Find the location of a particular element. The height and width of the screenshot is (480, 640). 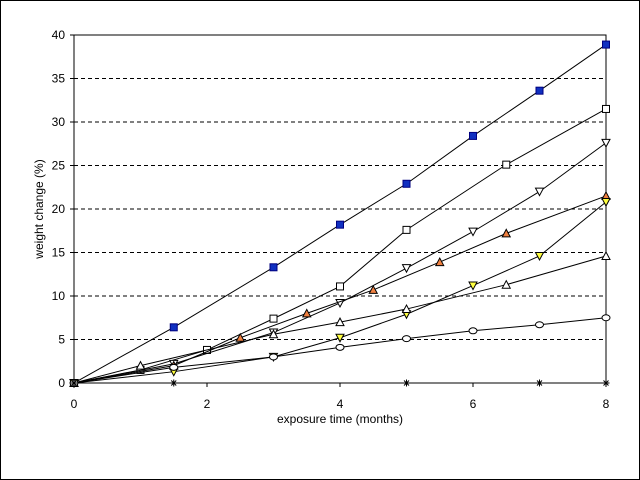

y-tick-label-5: 5 is located at coordinates (61, 340).